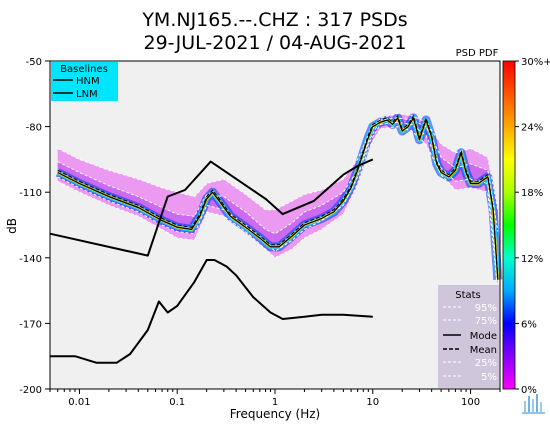 The height and width of the screenshot is (425, 550). Describe the element at coordinates (486, 308) in the screenshot. I see `legend-95-label: 95%` at that location.